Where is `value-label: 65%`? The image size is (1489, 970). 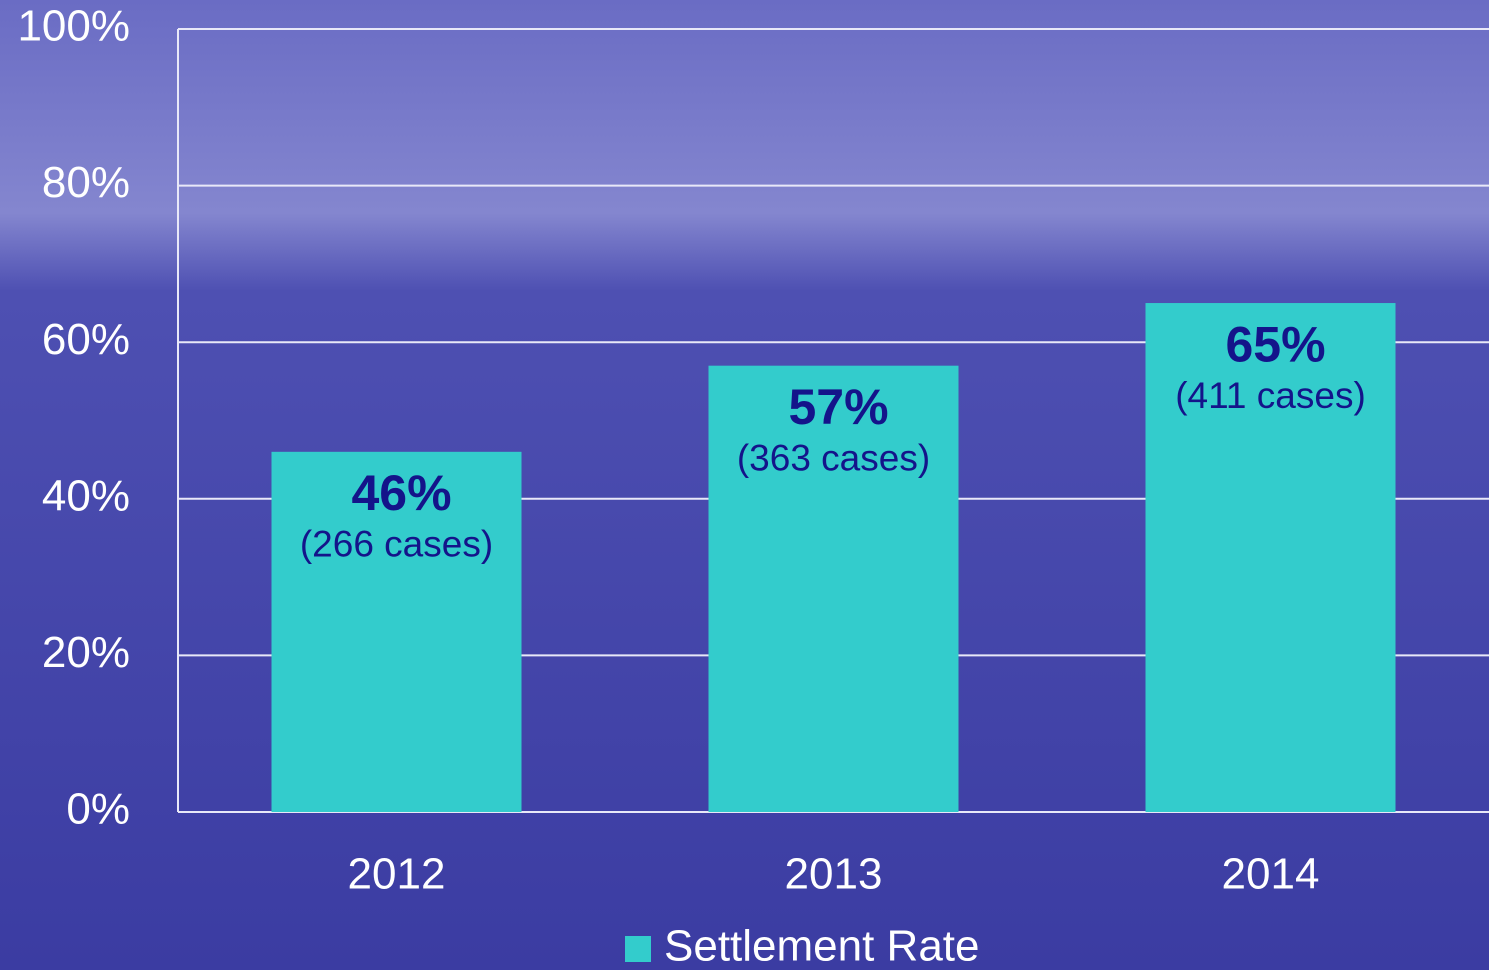 value-label: 65% is located at coordinates (1275, 344).